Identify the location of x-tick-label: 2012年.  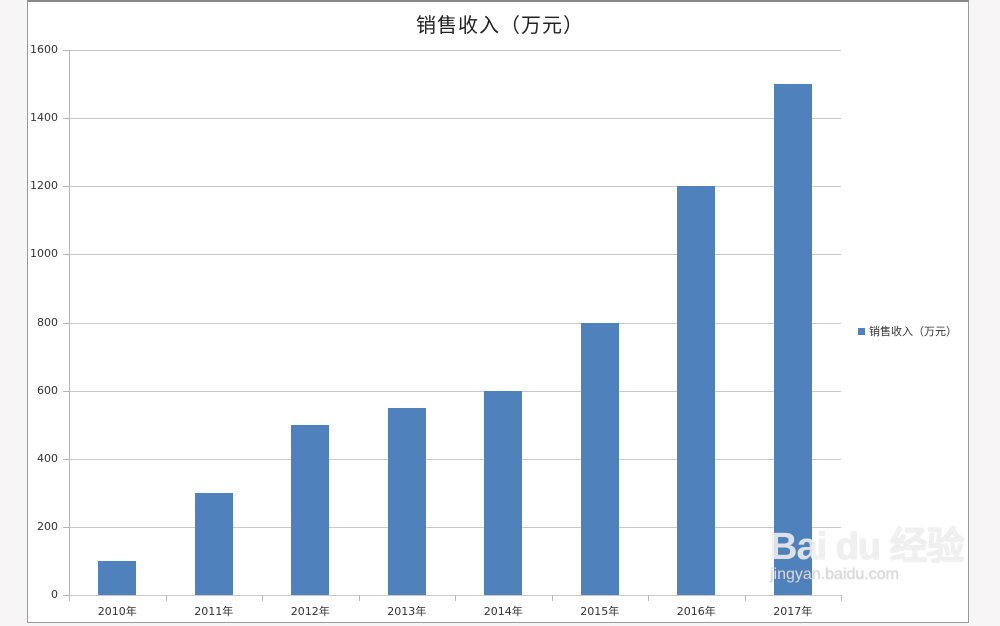
(310, 611).